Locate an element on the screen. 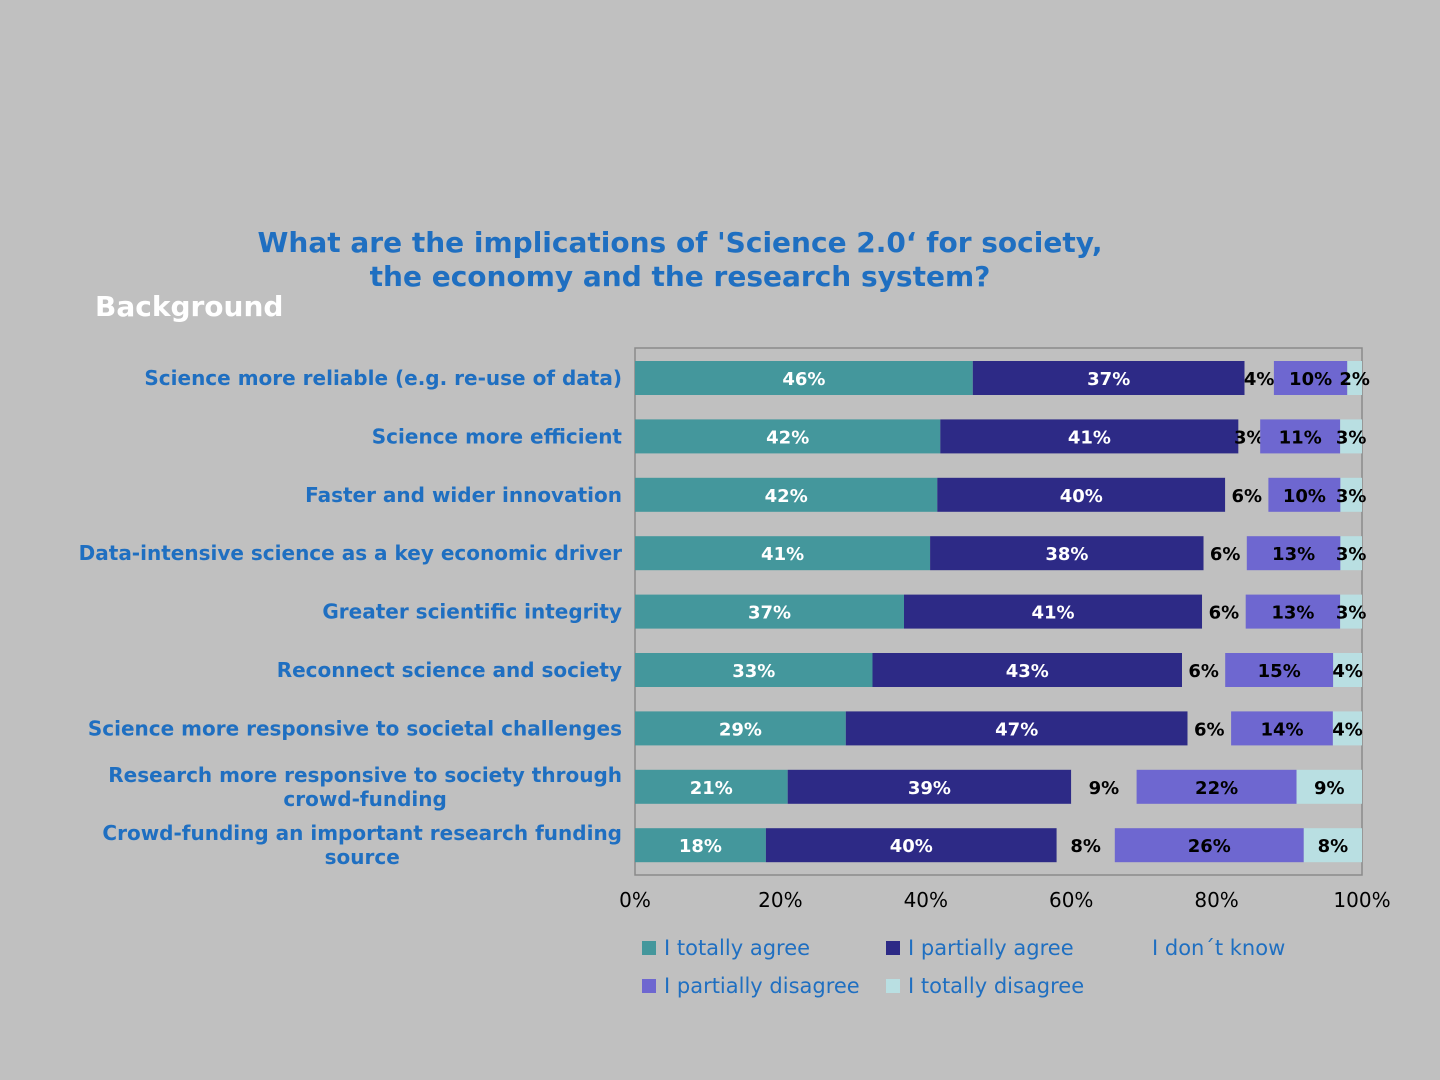  legend-item: I totally disagree is located at coordinates (985, 986).